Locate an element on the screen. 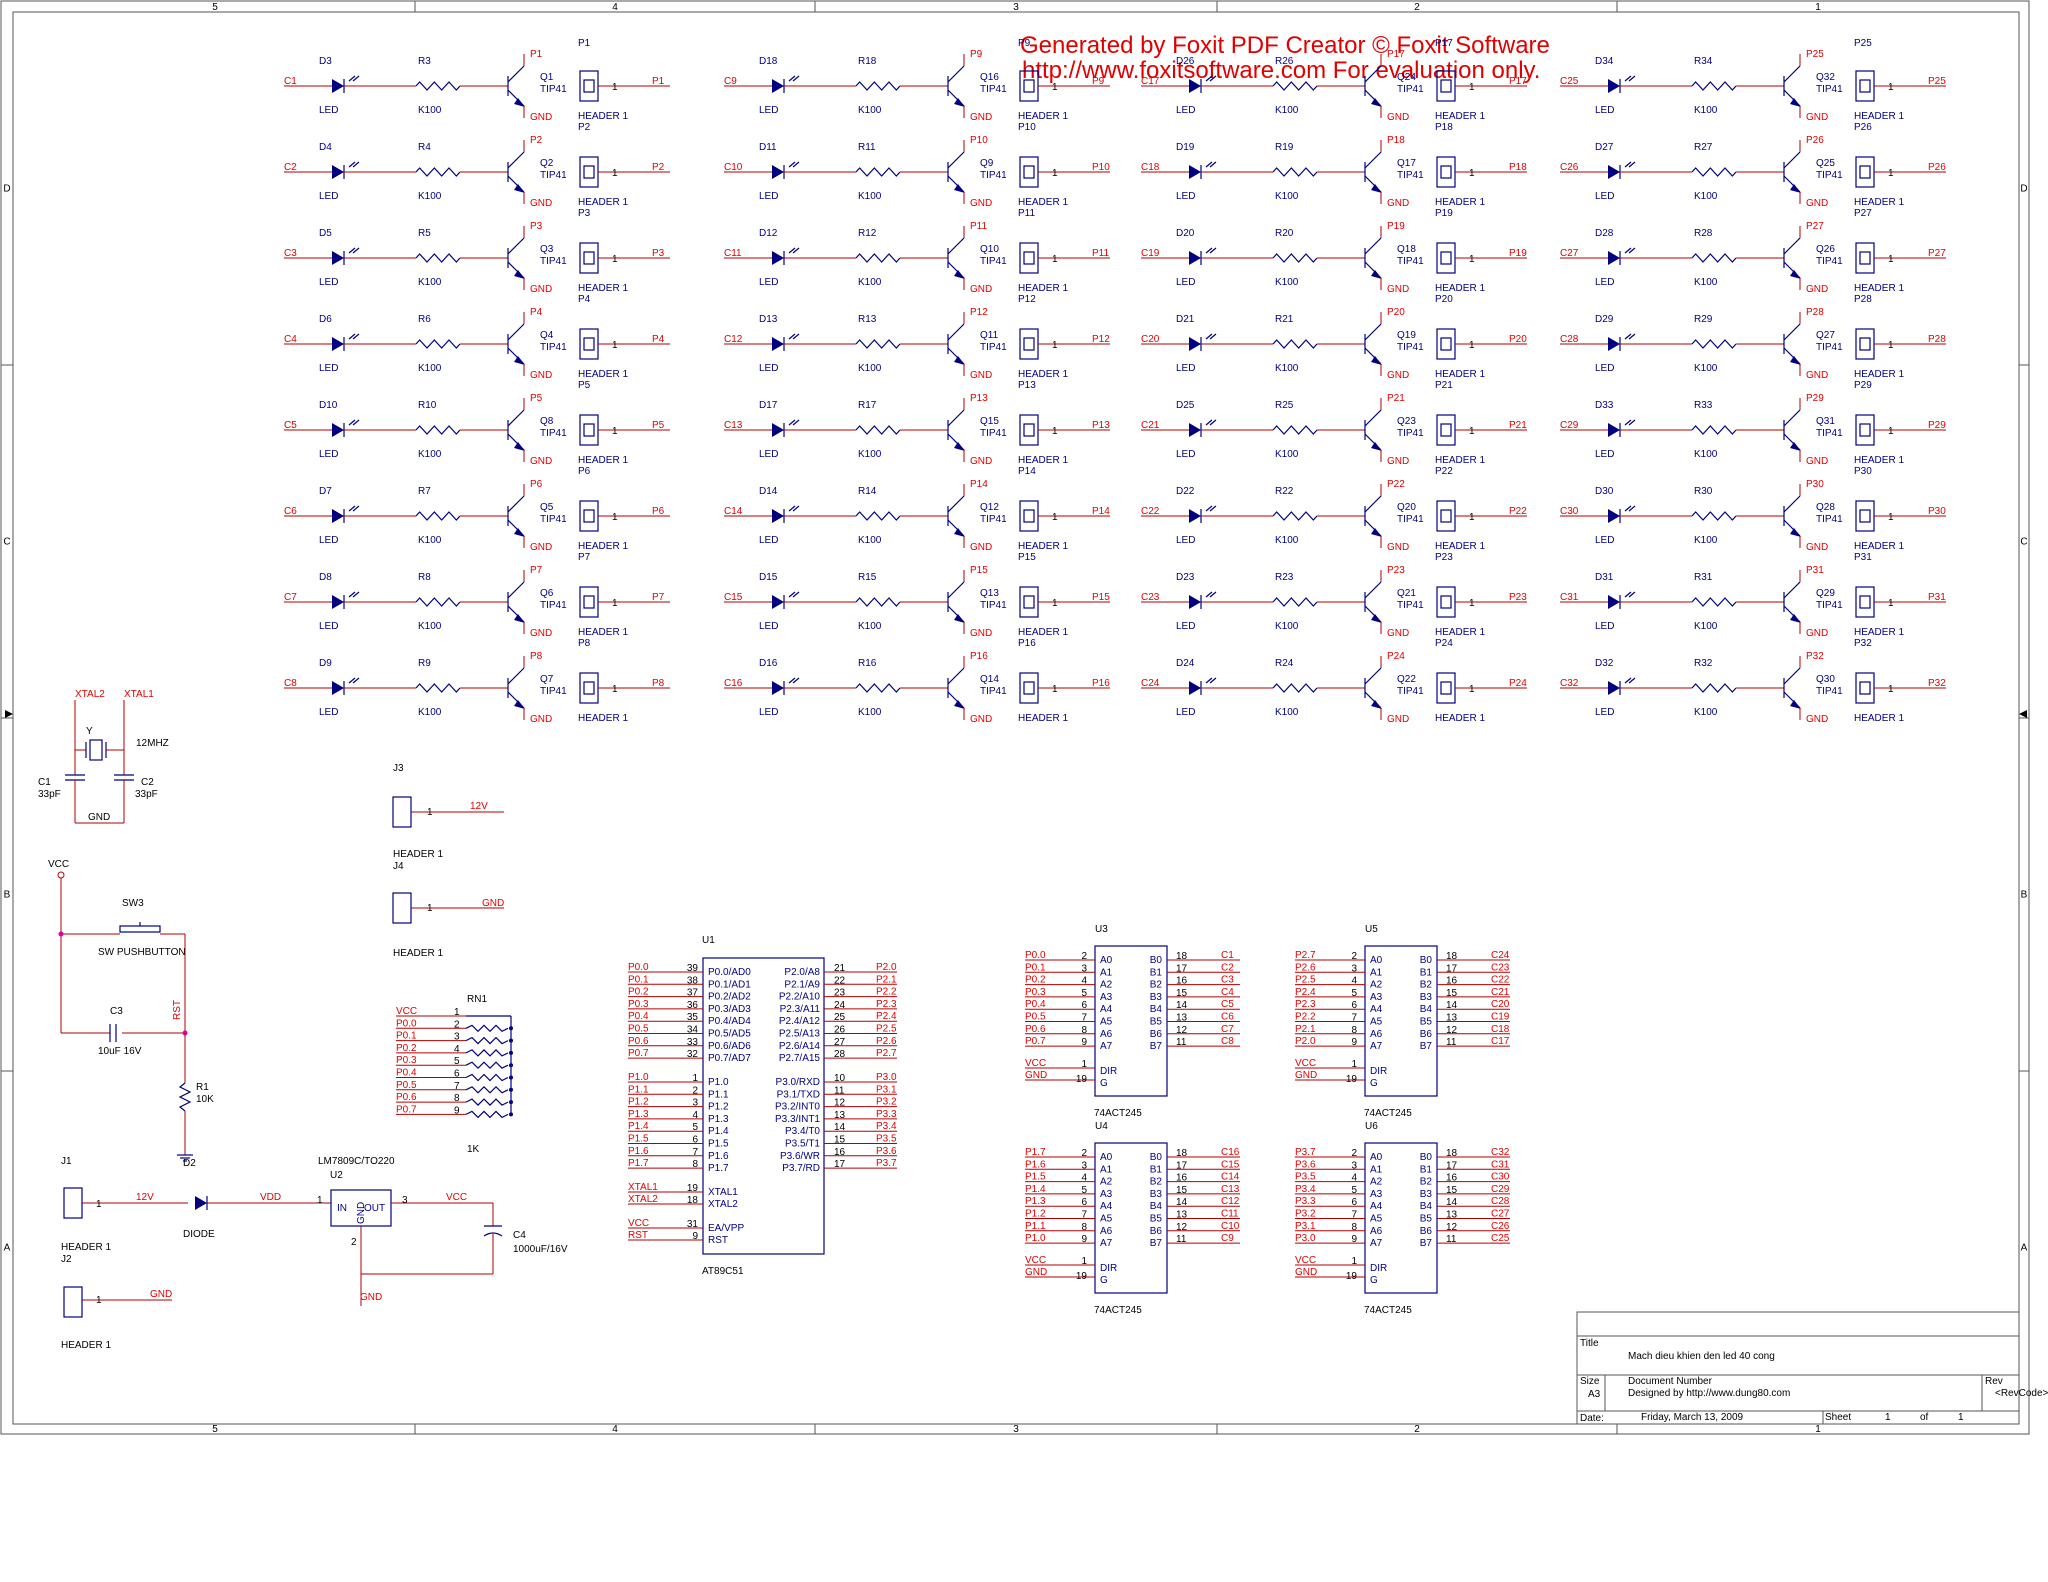 The height and width of the screenshot is (1582, 2048). collector-net: P8 is located at coordinates (536, 656).